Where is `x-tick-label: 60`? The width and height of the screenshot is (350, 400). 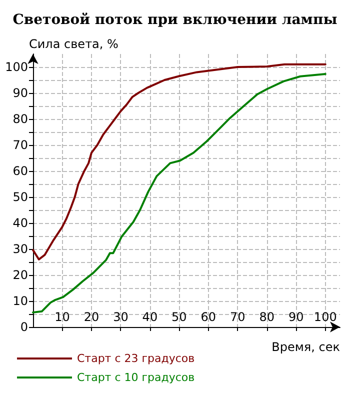
x-tick-label: 60 is located at coordinates (208, 317).